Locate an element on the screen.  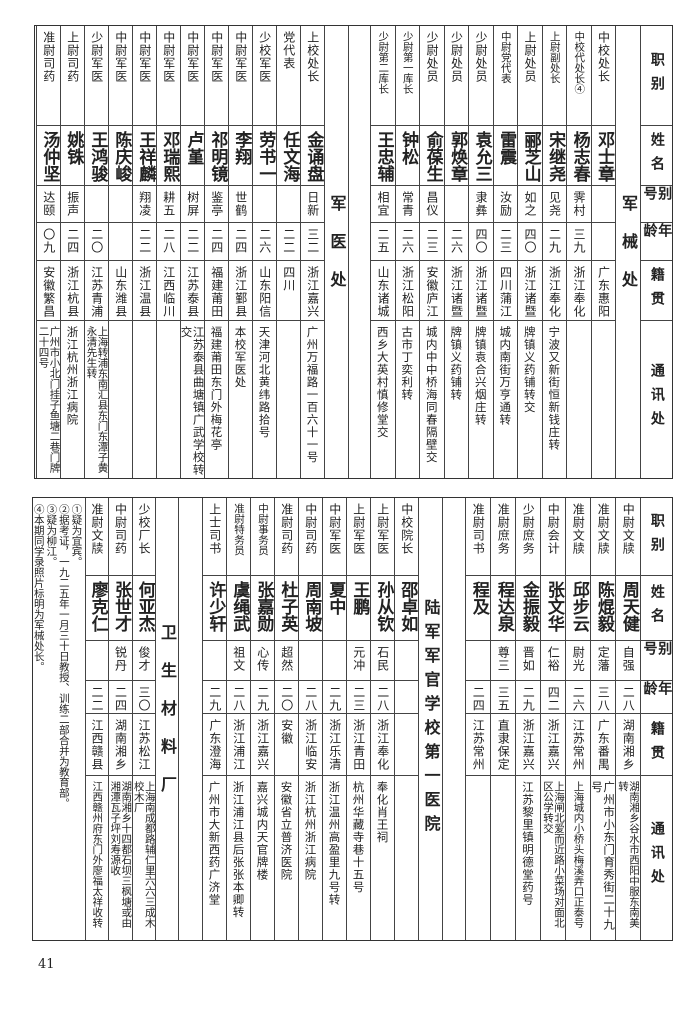
name-cell: 邵卓如 is located at coordinates (406, 608).